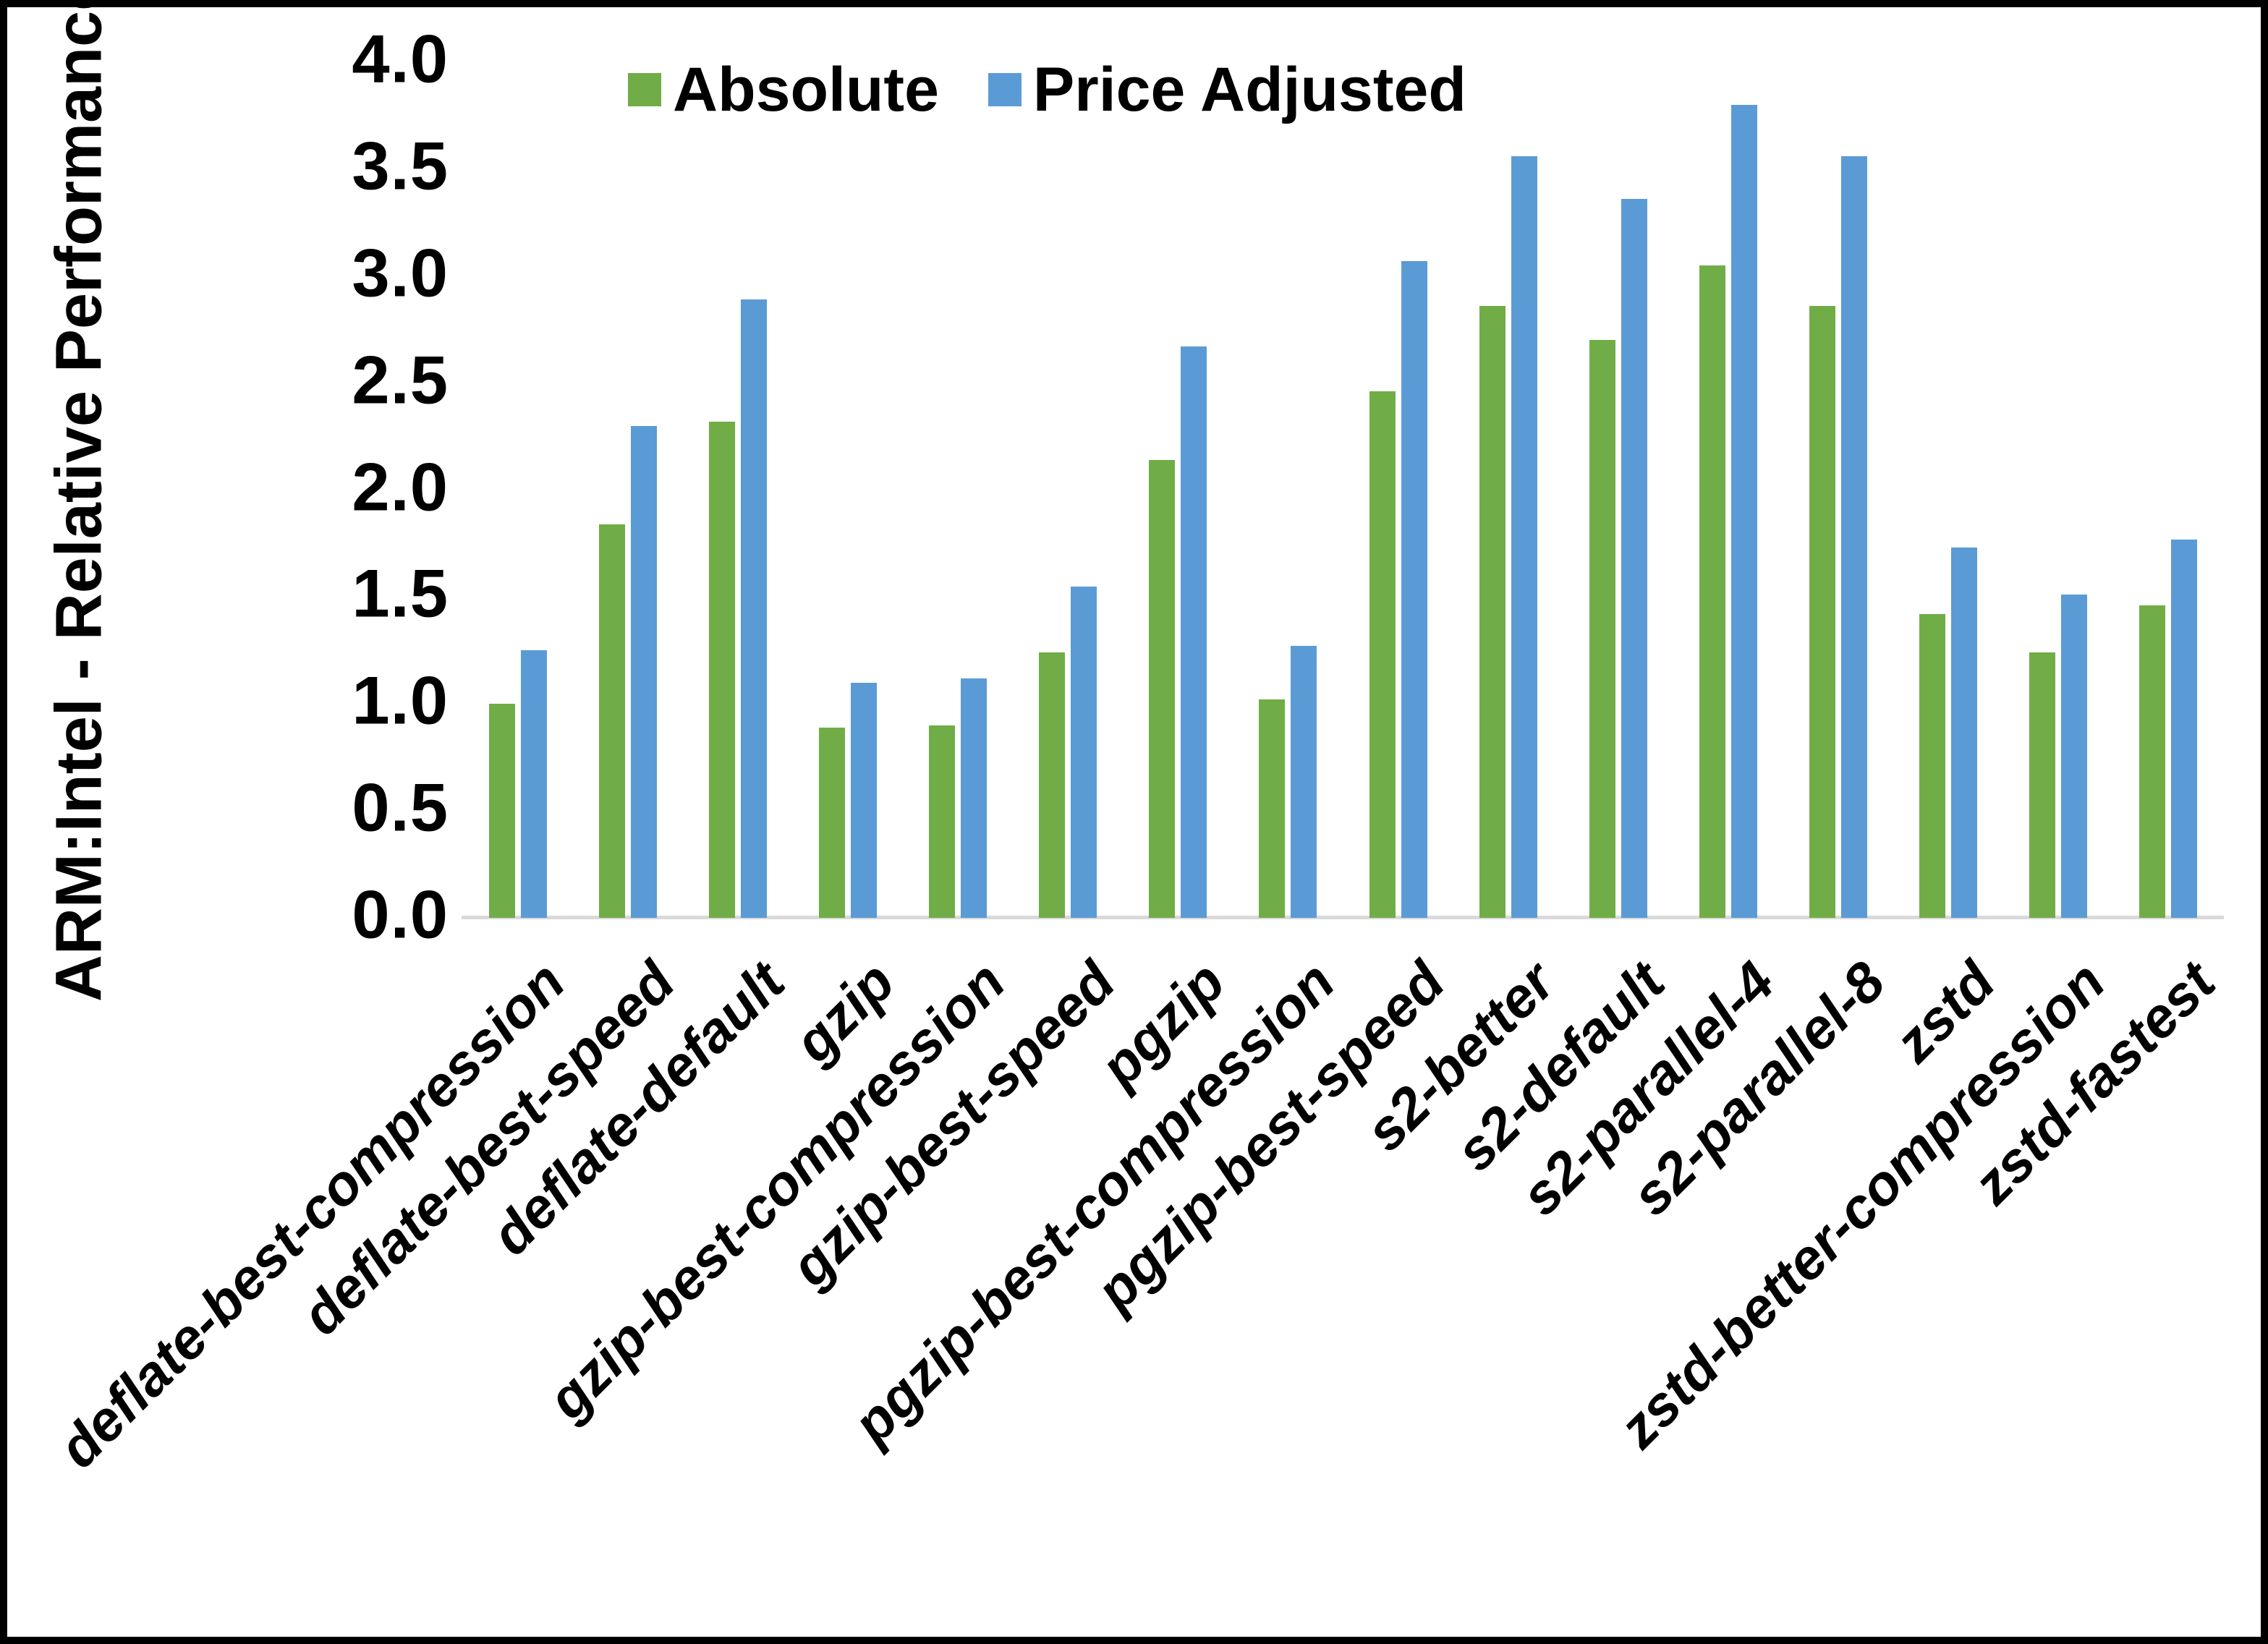 The height and width of the screenshot is (1644, 2268). What do you see at coordinates (1288, 490) in the screenshot?
I see `bar-group-pgzip-best-compression` at bounding box center [1288, 490].